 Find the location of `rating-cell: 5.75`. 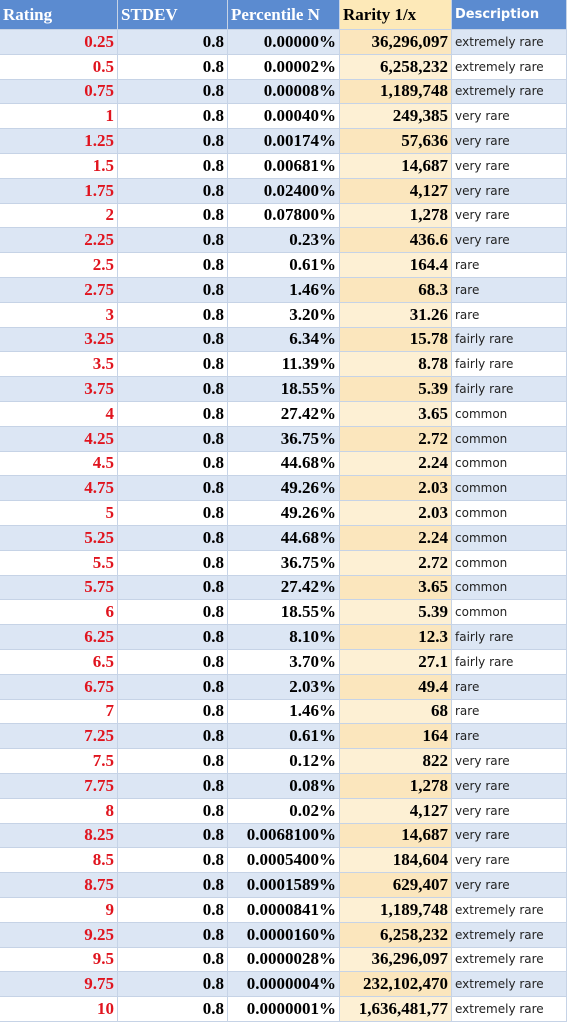

rating-cell: 5.75 is located at coordinates (59, 588).